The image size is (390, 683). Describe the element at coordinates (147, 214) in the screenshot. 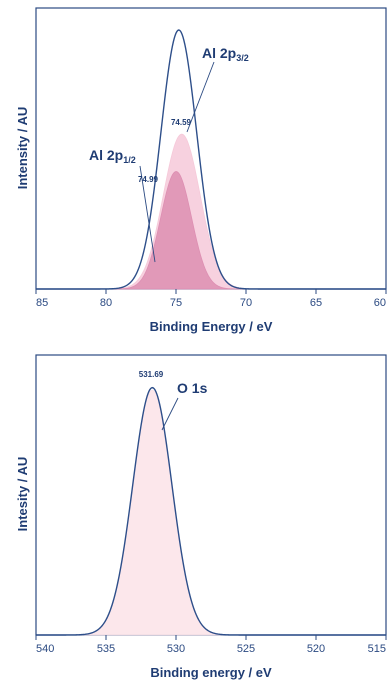

I see `pointer-al2p12` at that location.